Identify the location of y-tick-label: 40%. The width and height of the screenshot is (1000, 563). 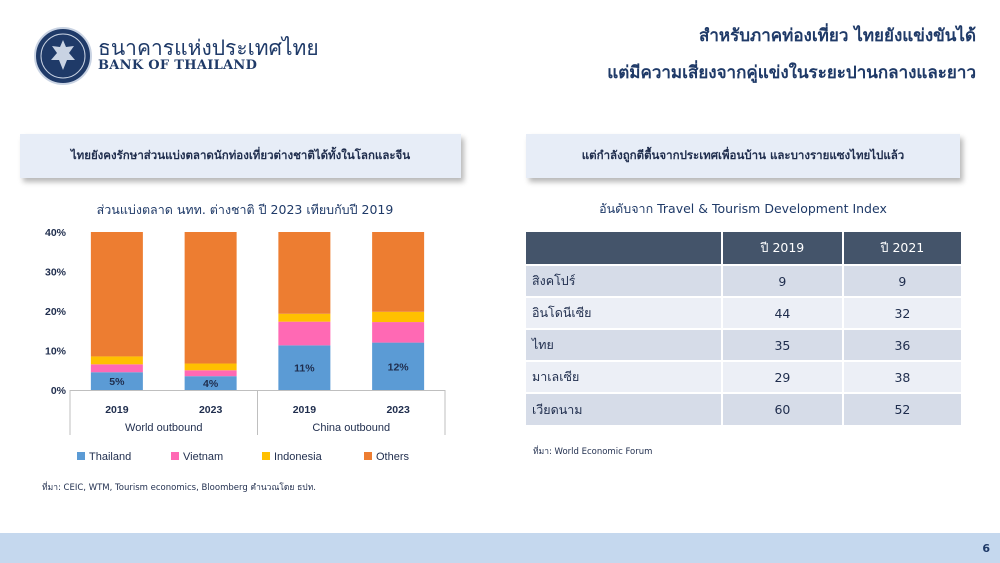
(56, 233).